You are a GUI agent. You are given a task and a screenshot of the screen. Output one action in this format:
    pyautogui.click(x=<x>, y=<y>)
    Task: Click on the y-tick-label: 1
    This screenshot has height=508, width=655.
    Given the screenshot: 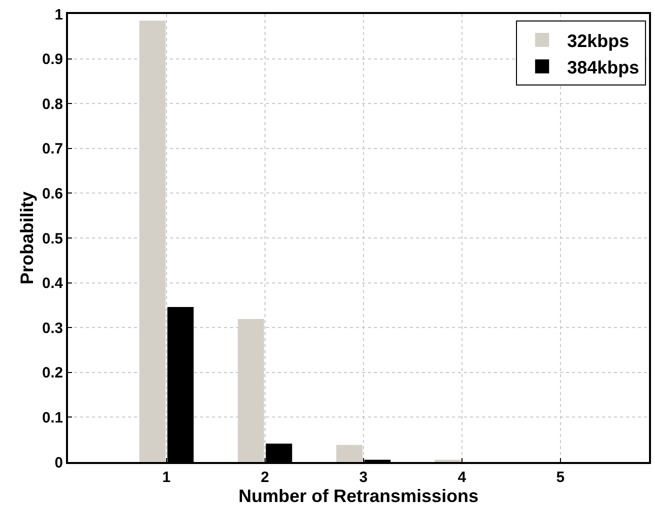 What is the action you would take?
    pyautogui.click(x=58, y=15)
    